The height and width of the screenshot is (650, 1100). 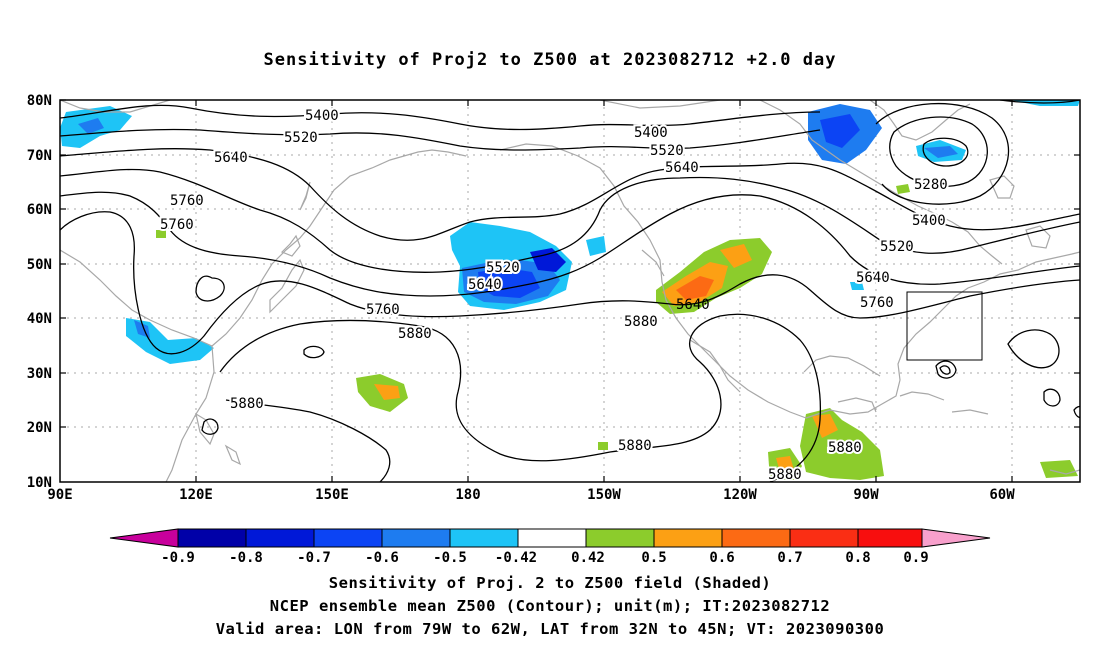 I want to click on lon-label: 120E, so click(x=196, y=495).